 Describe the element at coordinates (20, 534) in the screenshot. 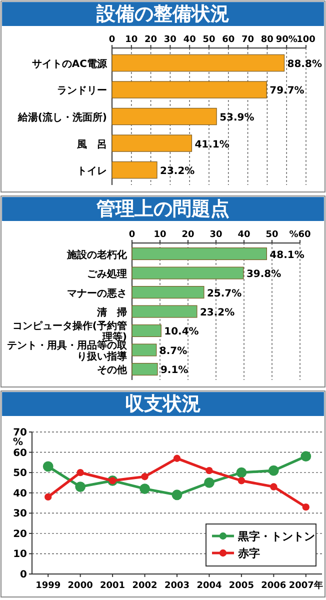

I see `y-tick-label: 20` at that location.